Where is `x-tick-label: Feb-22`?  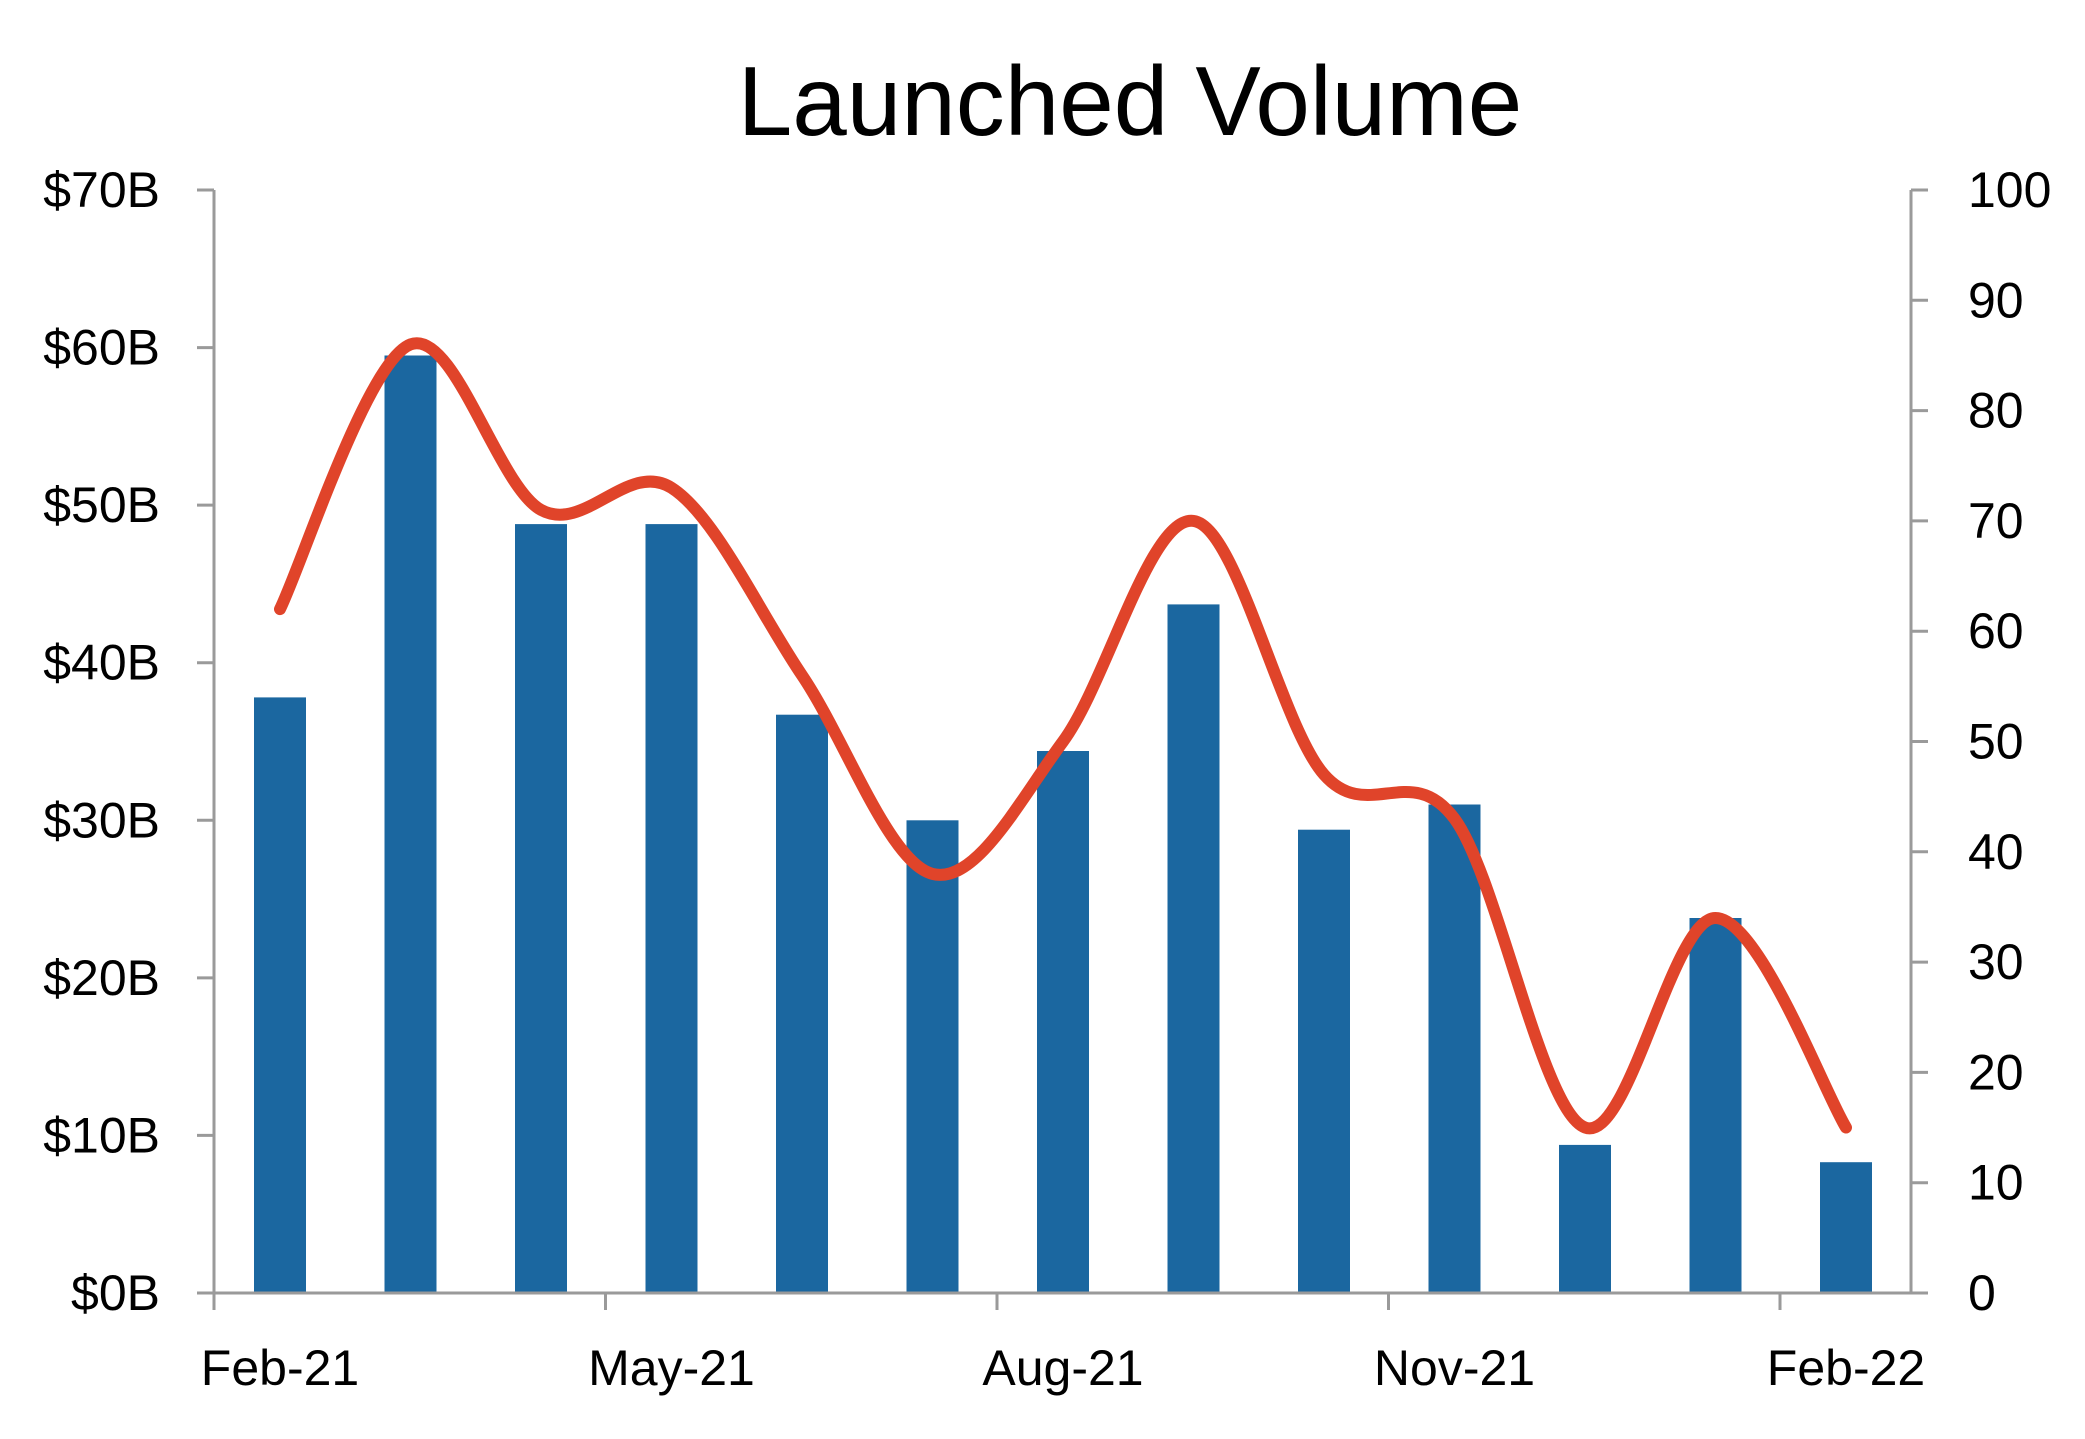
x-tick-label: Feb-22 is located at coordinates (1846, 1368).